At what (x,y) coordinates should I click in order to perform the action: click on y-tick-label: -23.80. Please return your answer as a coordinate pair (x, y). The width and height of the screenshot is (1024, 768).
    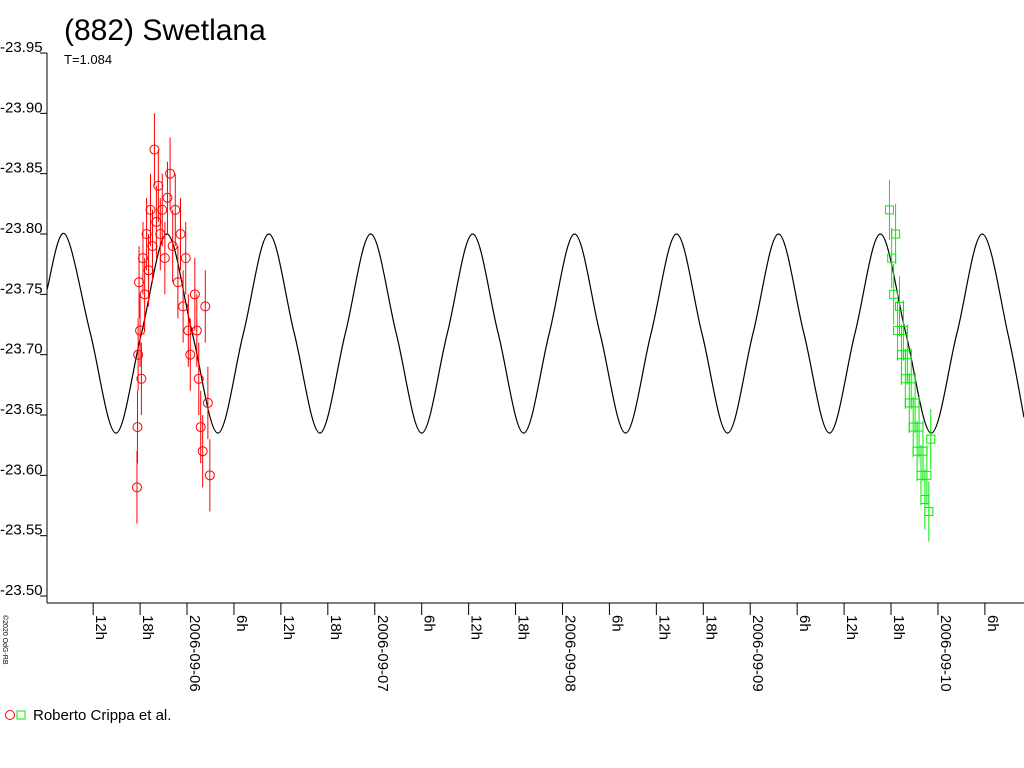
    Looking at the image, I should click on (21, 228).